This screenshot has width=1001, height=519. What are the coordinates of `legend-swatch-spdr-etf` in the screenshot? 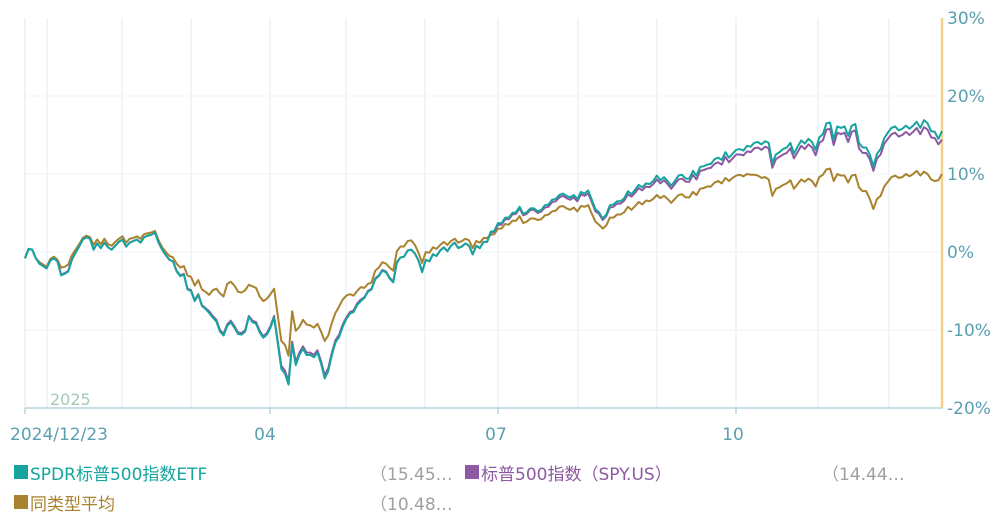 It's located at (21, 472).